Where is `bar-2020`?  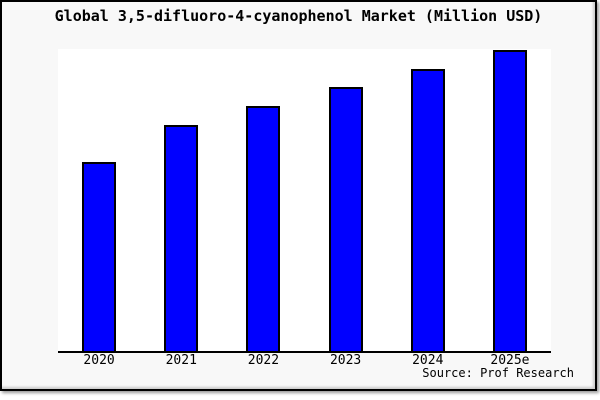 bar-2020 is located at coordinates (99, 256).